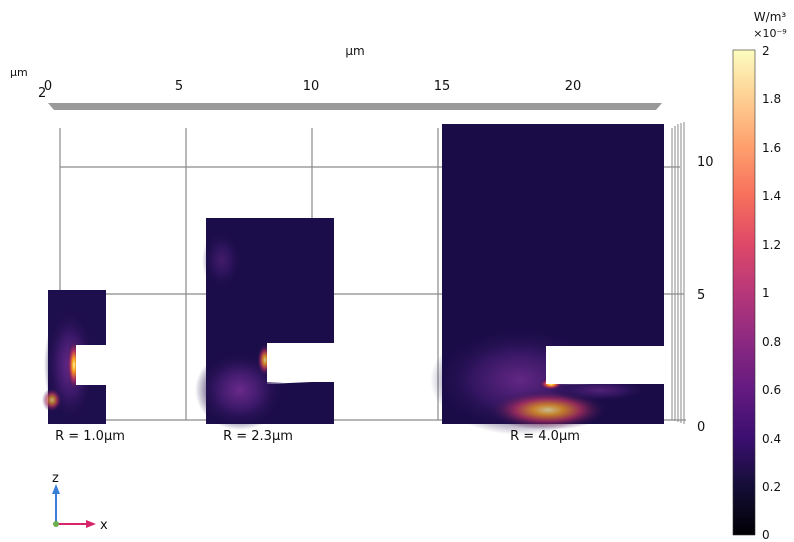 This screenshot has height=542, width=794. Describe the element at coordinates (692, 278) in the screenshot. I see `z-axis-rack: 10 5 0` at that location.